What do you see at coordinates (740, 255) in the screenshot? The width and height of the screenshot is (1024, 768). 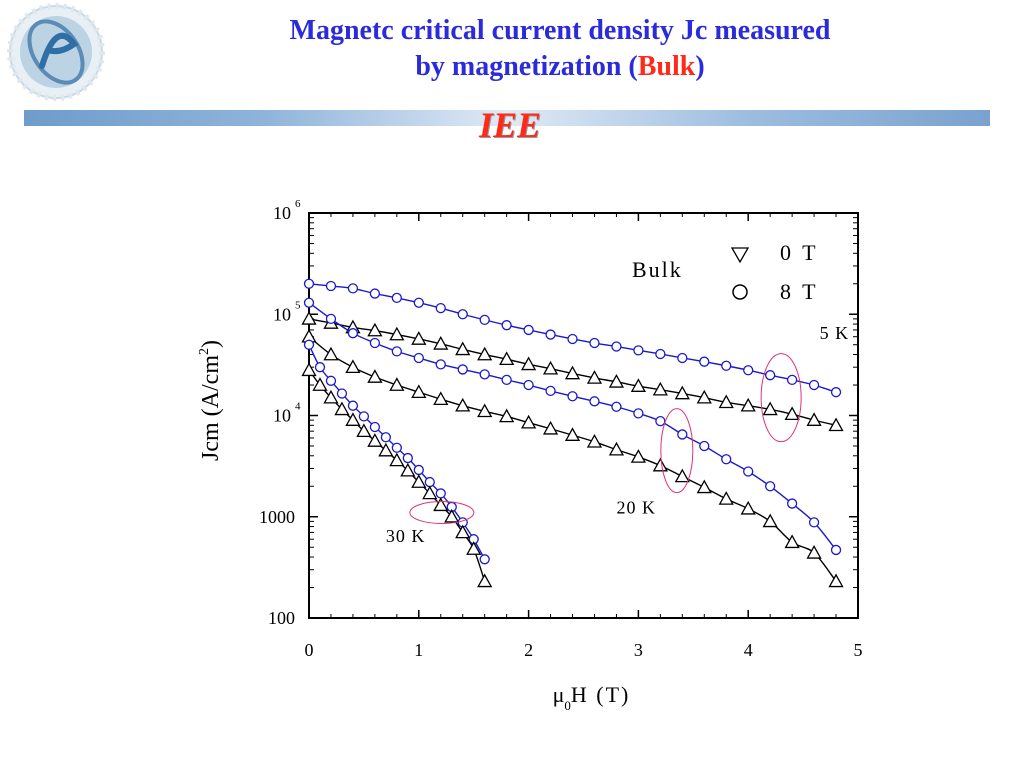 I see `legend-marker-triangle-down` at bounding box center [740, 255].